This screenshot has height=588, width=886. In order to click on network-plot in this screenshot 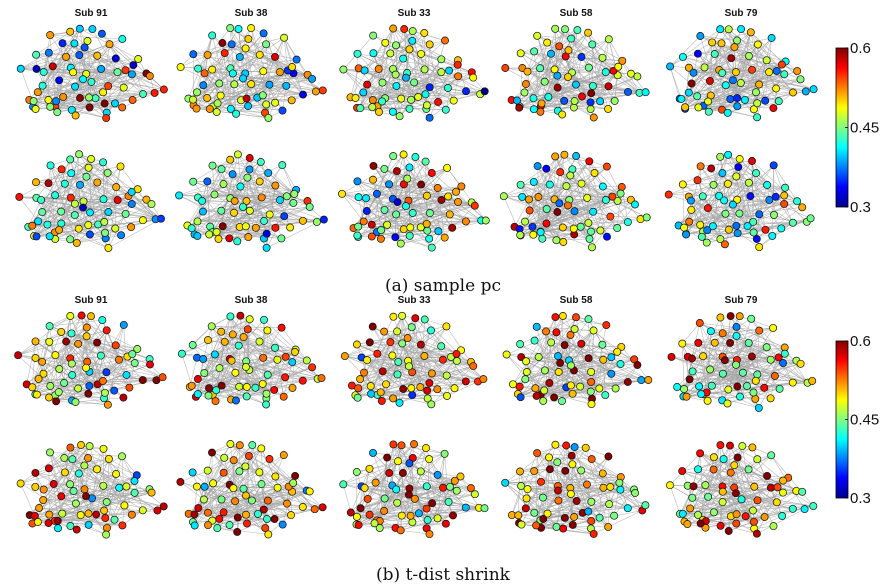, I will do `click(575, 201)`.